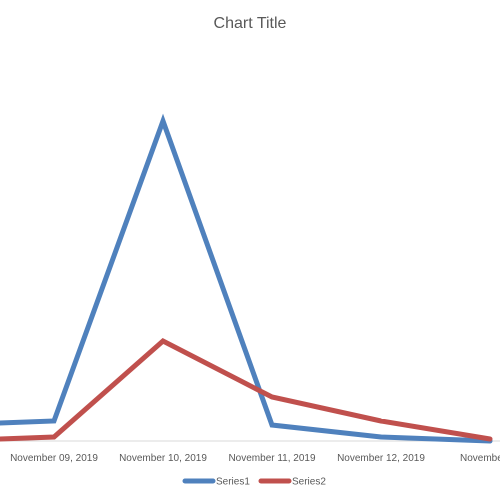  Describe the element at coordinates (272, 458) in the screenshot. I see `x-tick-label: November 11, 2019` at that location.